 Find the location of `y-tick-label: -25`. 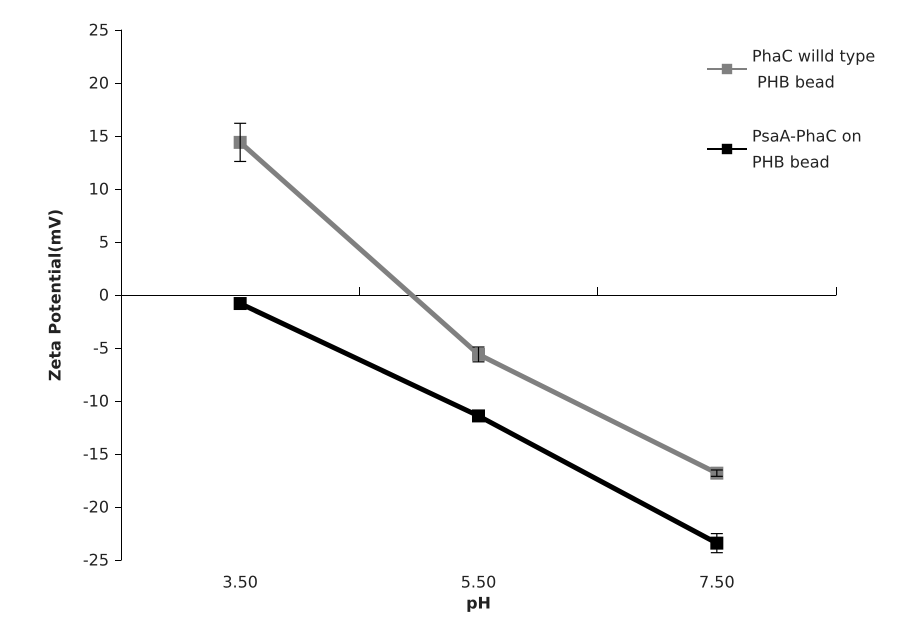

y-tick-label: -25 is located at coordinates (95, 560).